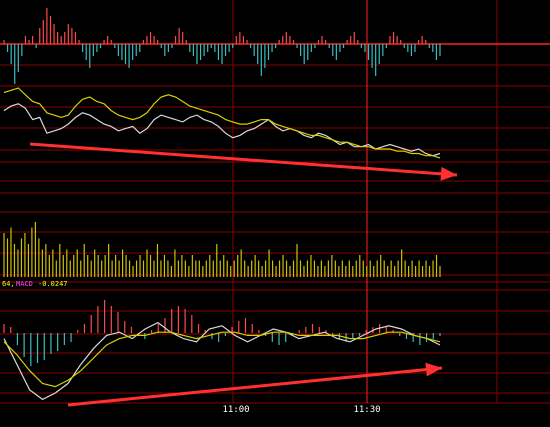 The width and height of the screenshot is (550, 427). I want to click on average-price-line, so click(222, 123).